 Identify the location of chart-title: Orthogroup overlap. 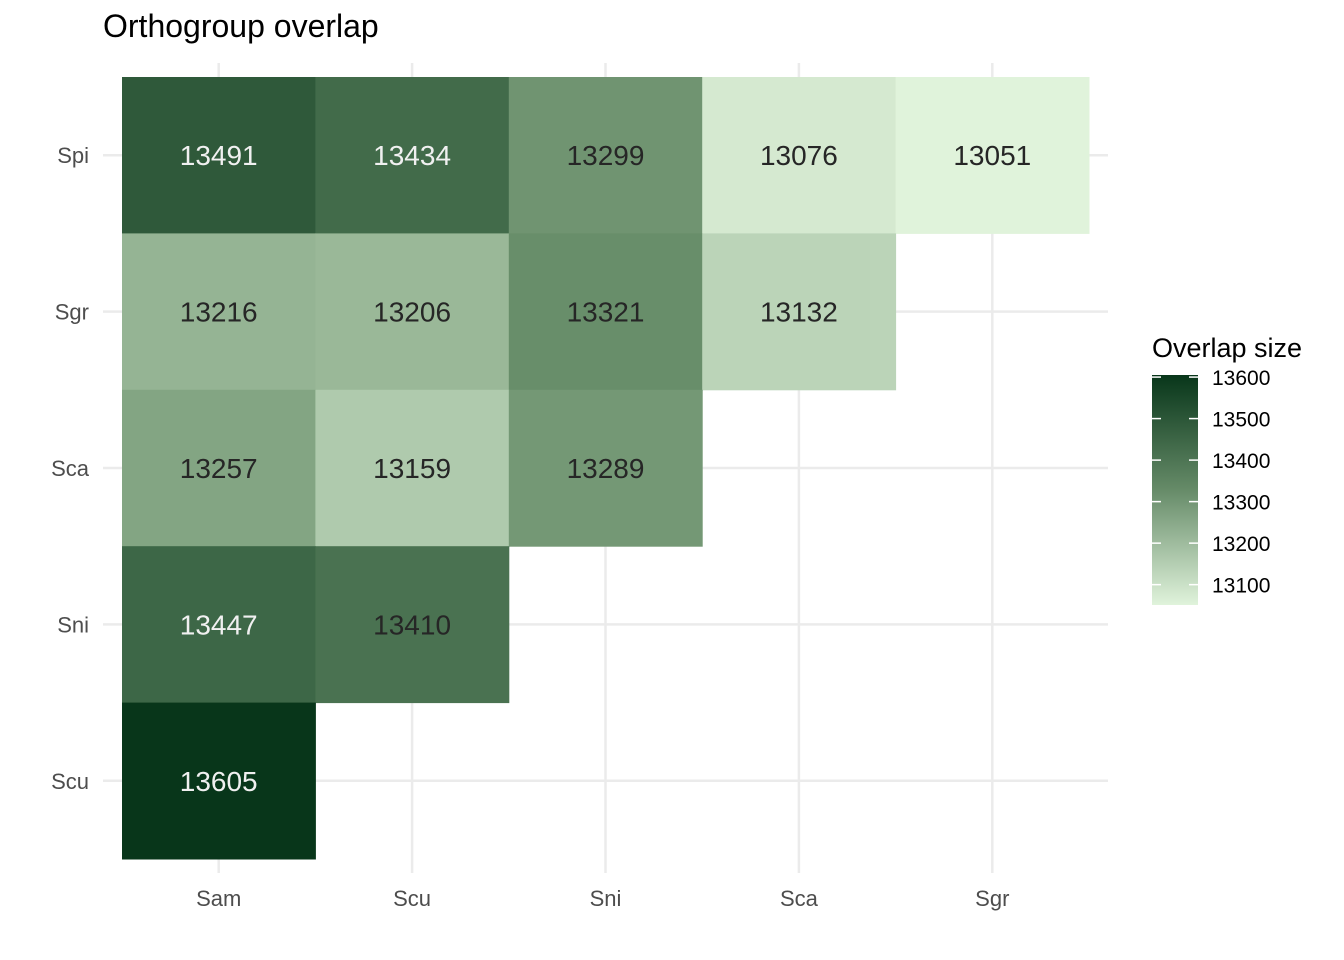
(241, 26).